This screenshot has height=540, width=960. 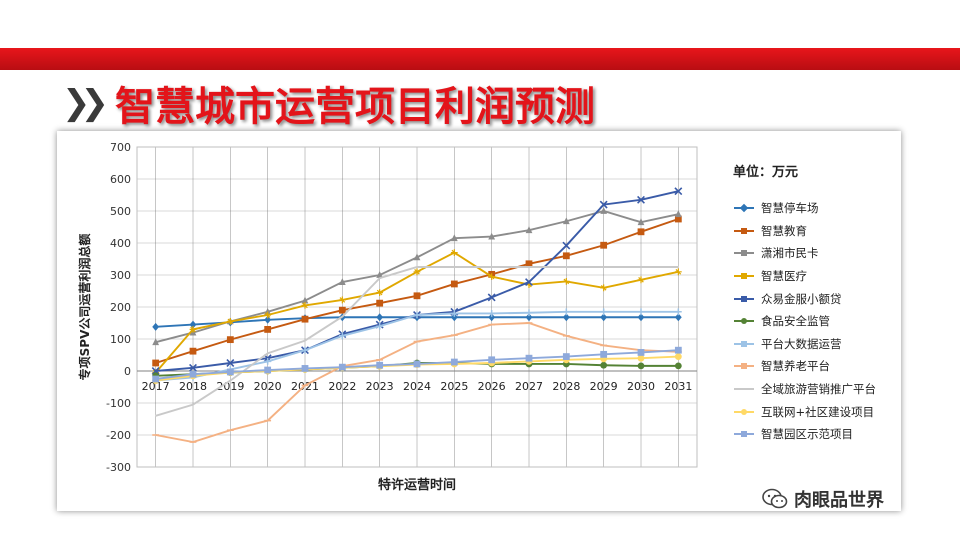 I want to click on legend-label: 食品安全监管, so click(x=795, y=321).